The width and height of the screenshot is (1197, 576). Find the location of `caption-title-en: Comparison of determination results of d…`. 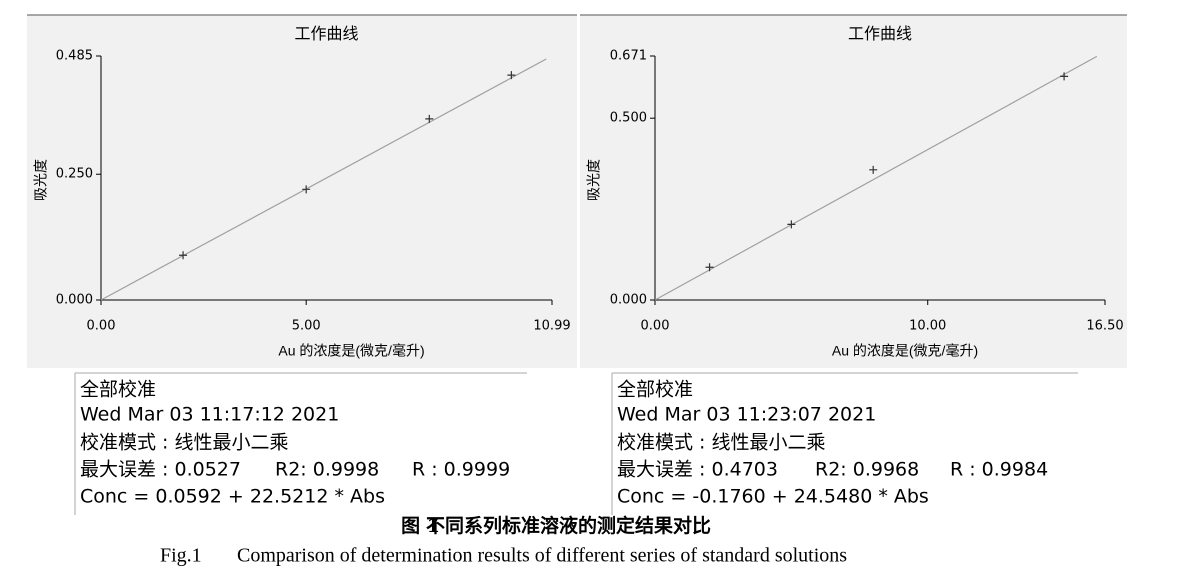

caption-title-en: Comparison of determination results of d… is located at coordinates (542, 556).